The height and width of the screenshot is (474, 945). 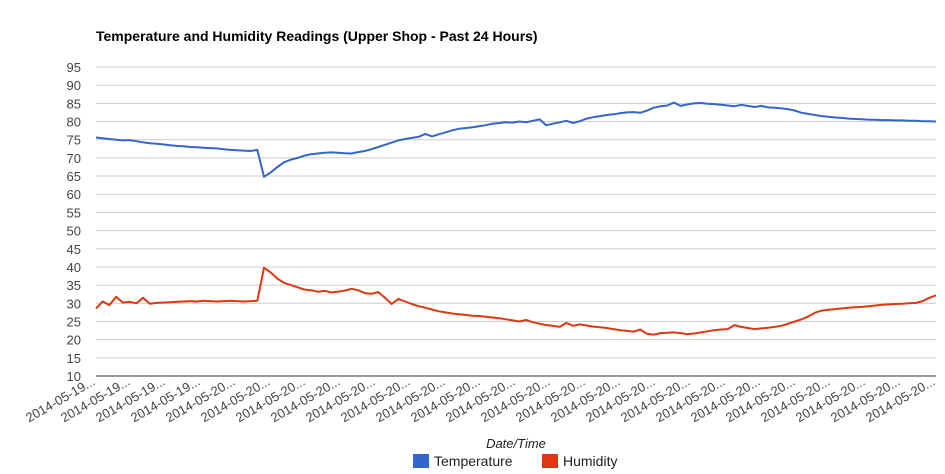 What do you see at coordinates (74, 303) in the screenshot?
I see `y-tick-label: 30` at bounding box center [74, 303].